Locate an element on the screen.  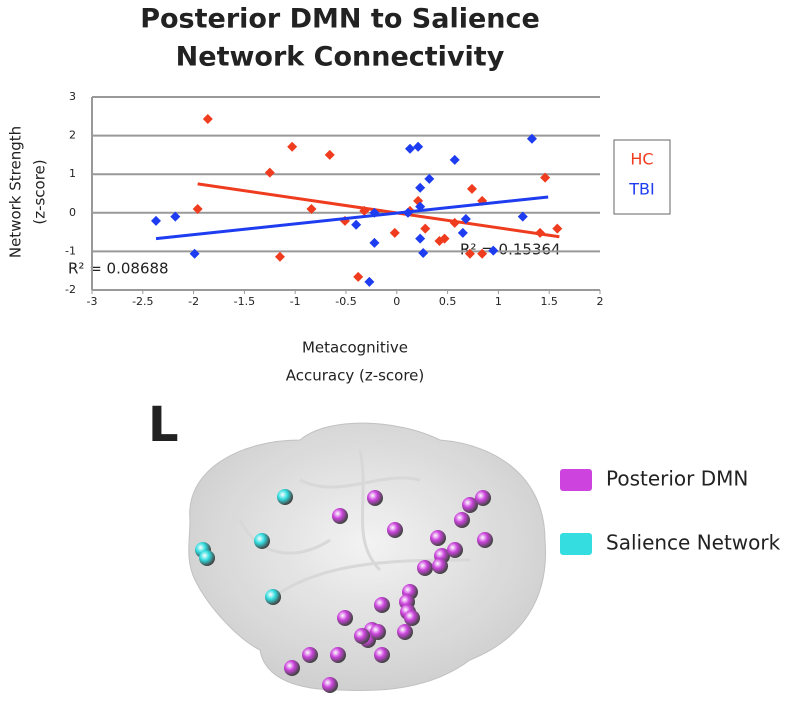
x-tick-label: 0.5 is located at coordinates (448, 301).